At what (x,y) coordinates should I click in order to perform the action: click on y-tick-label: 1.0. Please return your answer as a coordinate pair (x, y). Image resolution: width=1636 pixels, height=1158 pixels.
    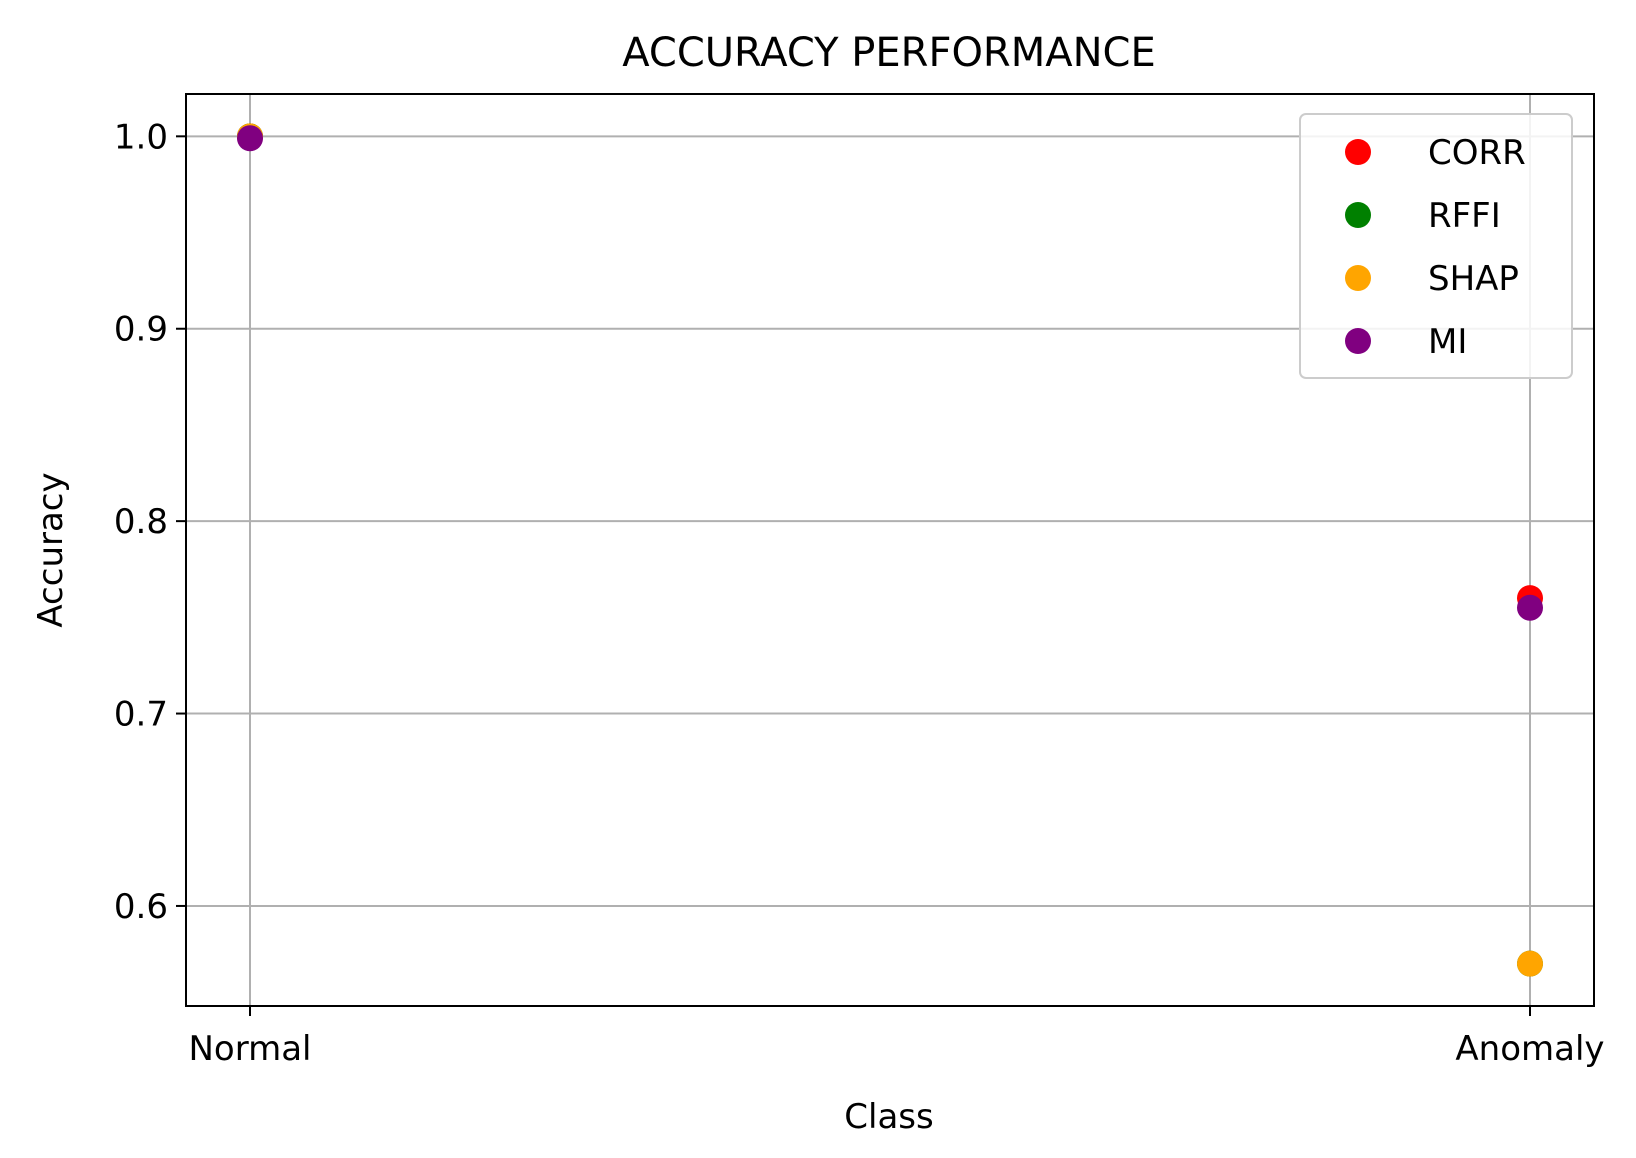
    Looking at the image, I should click on (141, 137).